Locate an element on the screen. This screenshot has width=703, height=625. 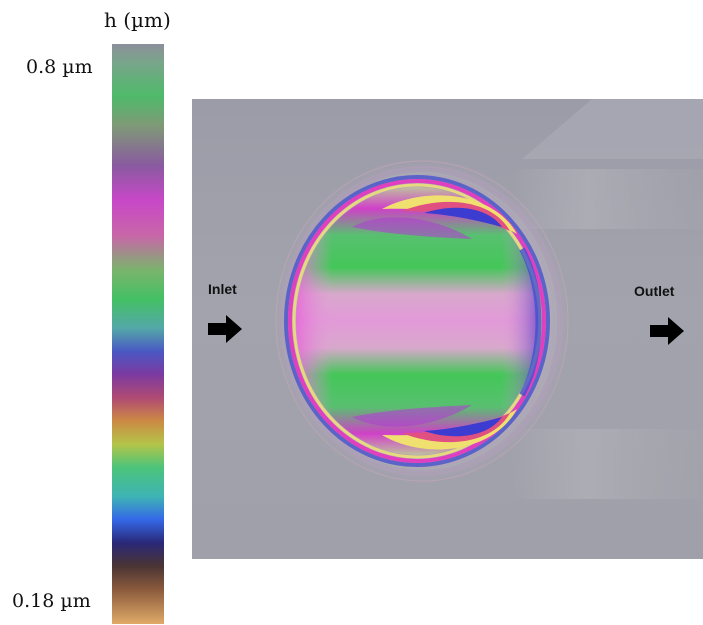
colorbar is located at coordinates (138, 334).